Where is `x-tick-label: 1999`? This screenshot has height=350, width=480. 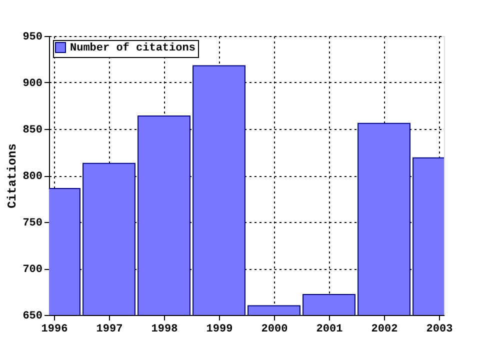 x-tick-label: 1999 is located at coordinates (219, 330).